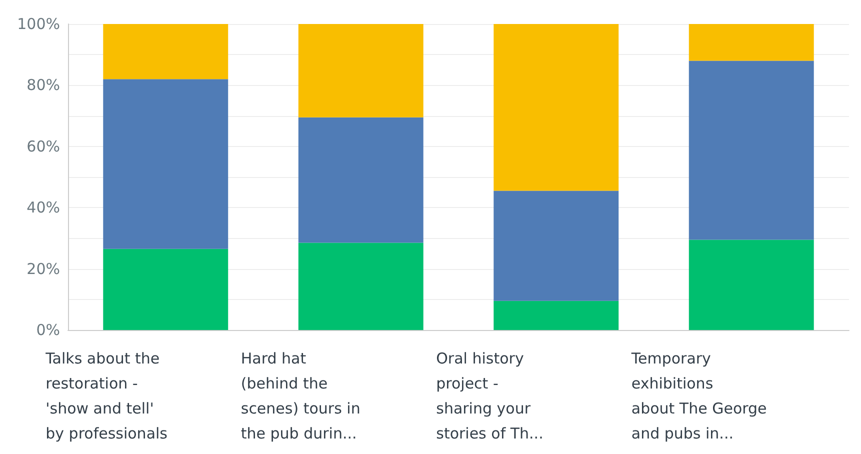 This screenshot has width=861, height=454. Describe the element at coordinates (43, 85) in the screenshot. I see `y-tick-label: 80%` at that location.